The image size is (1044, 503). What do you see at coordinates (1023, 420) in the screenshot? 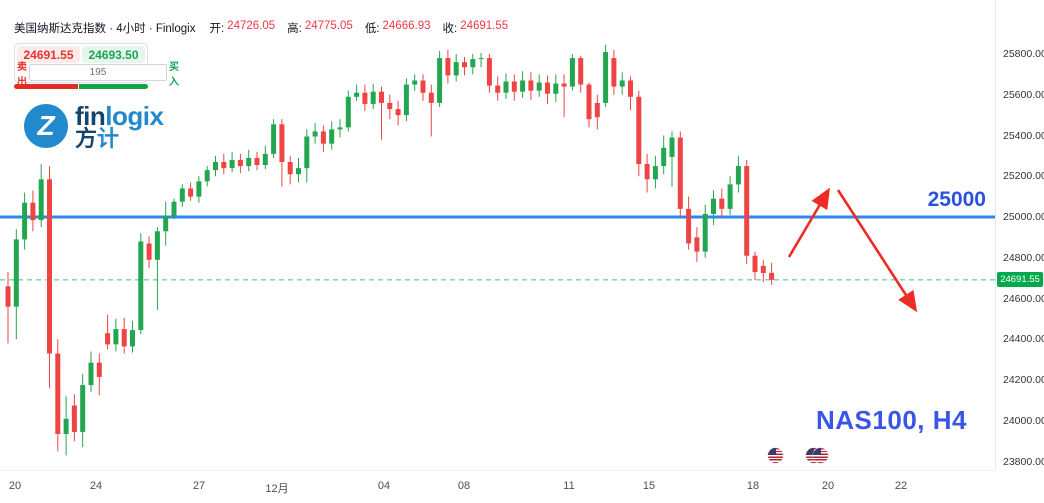
I see `price-tick: 24000.00` at bounding box center [1023, 420].